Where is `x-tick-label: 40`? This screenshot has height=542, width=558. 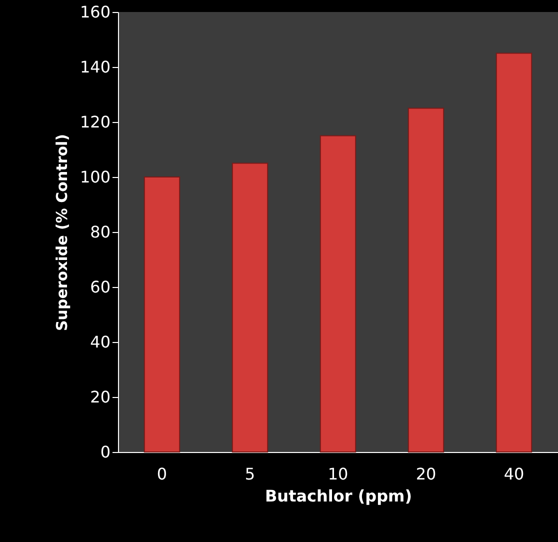
x-tick-label: 40 is located at coordinates (514, 474).